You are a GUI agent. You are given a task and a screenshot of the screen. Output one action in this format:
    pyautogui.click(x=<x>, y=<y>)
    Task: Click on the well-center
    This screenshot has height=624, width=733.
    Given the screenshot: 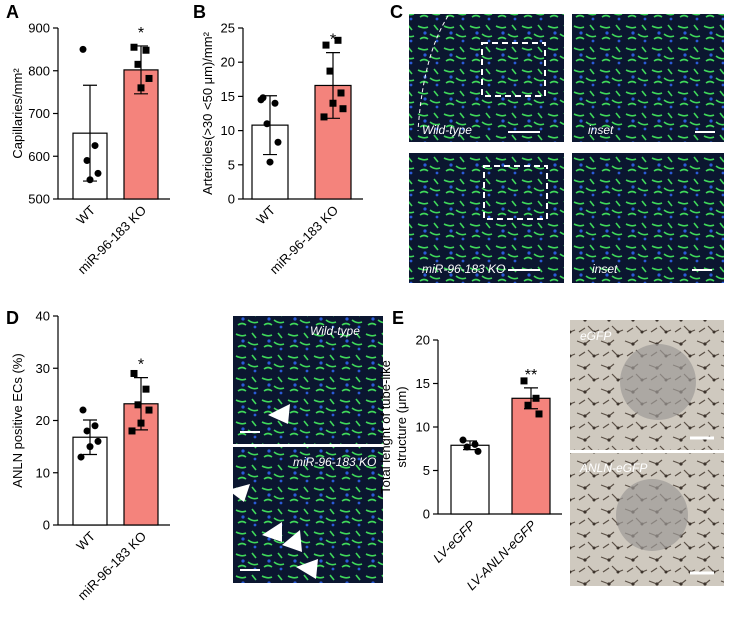 What is the action you would take?
    pyautogui.click(x=652, y=515)
    